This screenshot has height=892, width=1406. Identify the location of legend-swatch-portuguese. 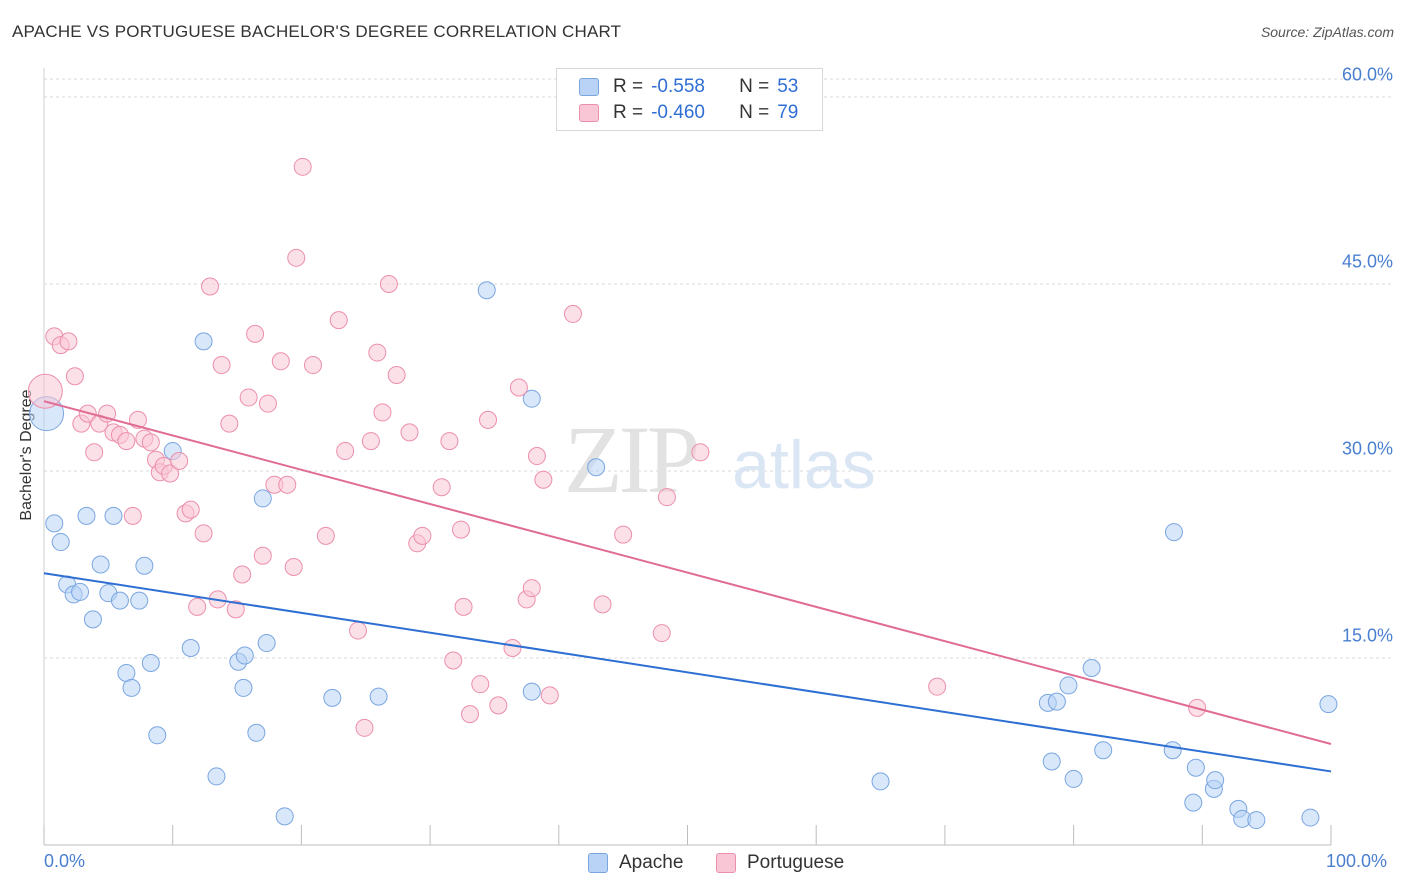
(589, 113).